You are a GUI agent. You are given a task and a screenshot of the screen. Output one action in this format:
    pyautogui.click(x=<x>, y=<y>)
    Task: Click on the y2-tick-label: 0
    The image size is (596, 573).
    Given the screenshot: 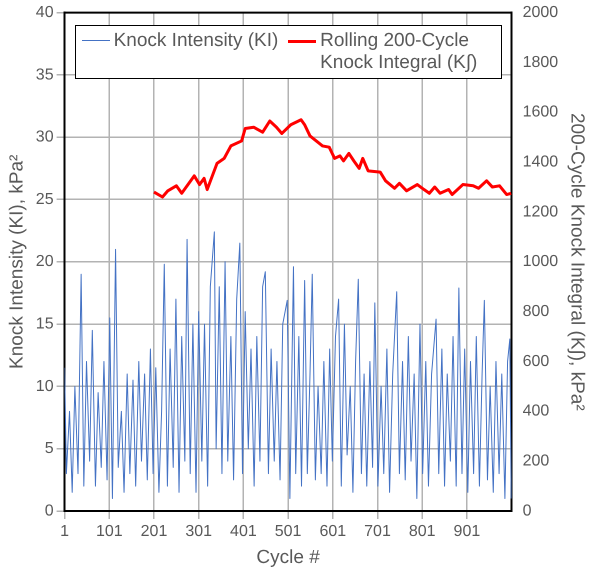 What is the action you would take?
    pyautogui.click(x=527, y=511)
    